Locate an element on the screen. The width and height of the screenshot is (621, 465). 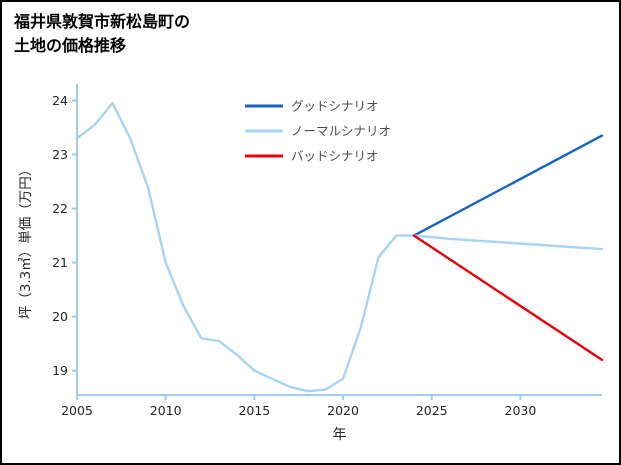
y-tick-label: 19 is located at coordinates (60, 370).